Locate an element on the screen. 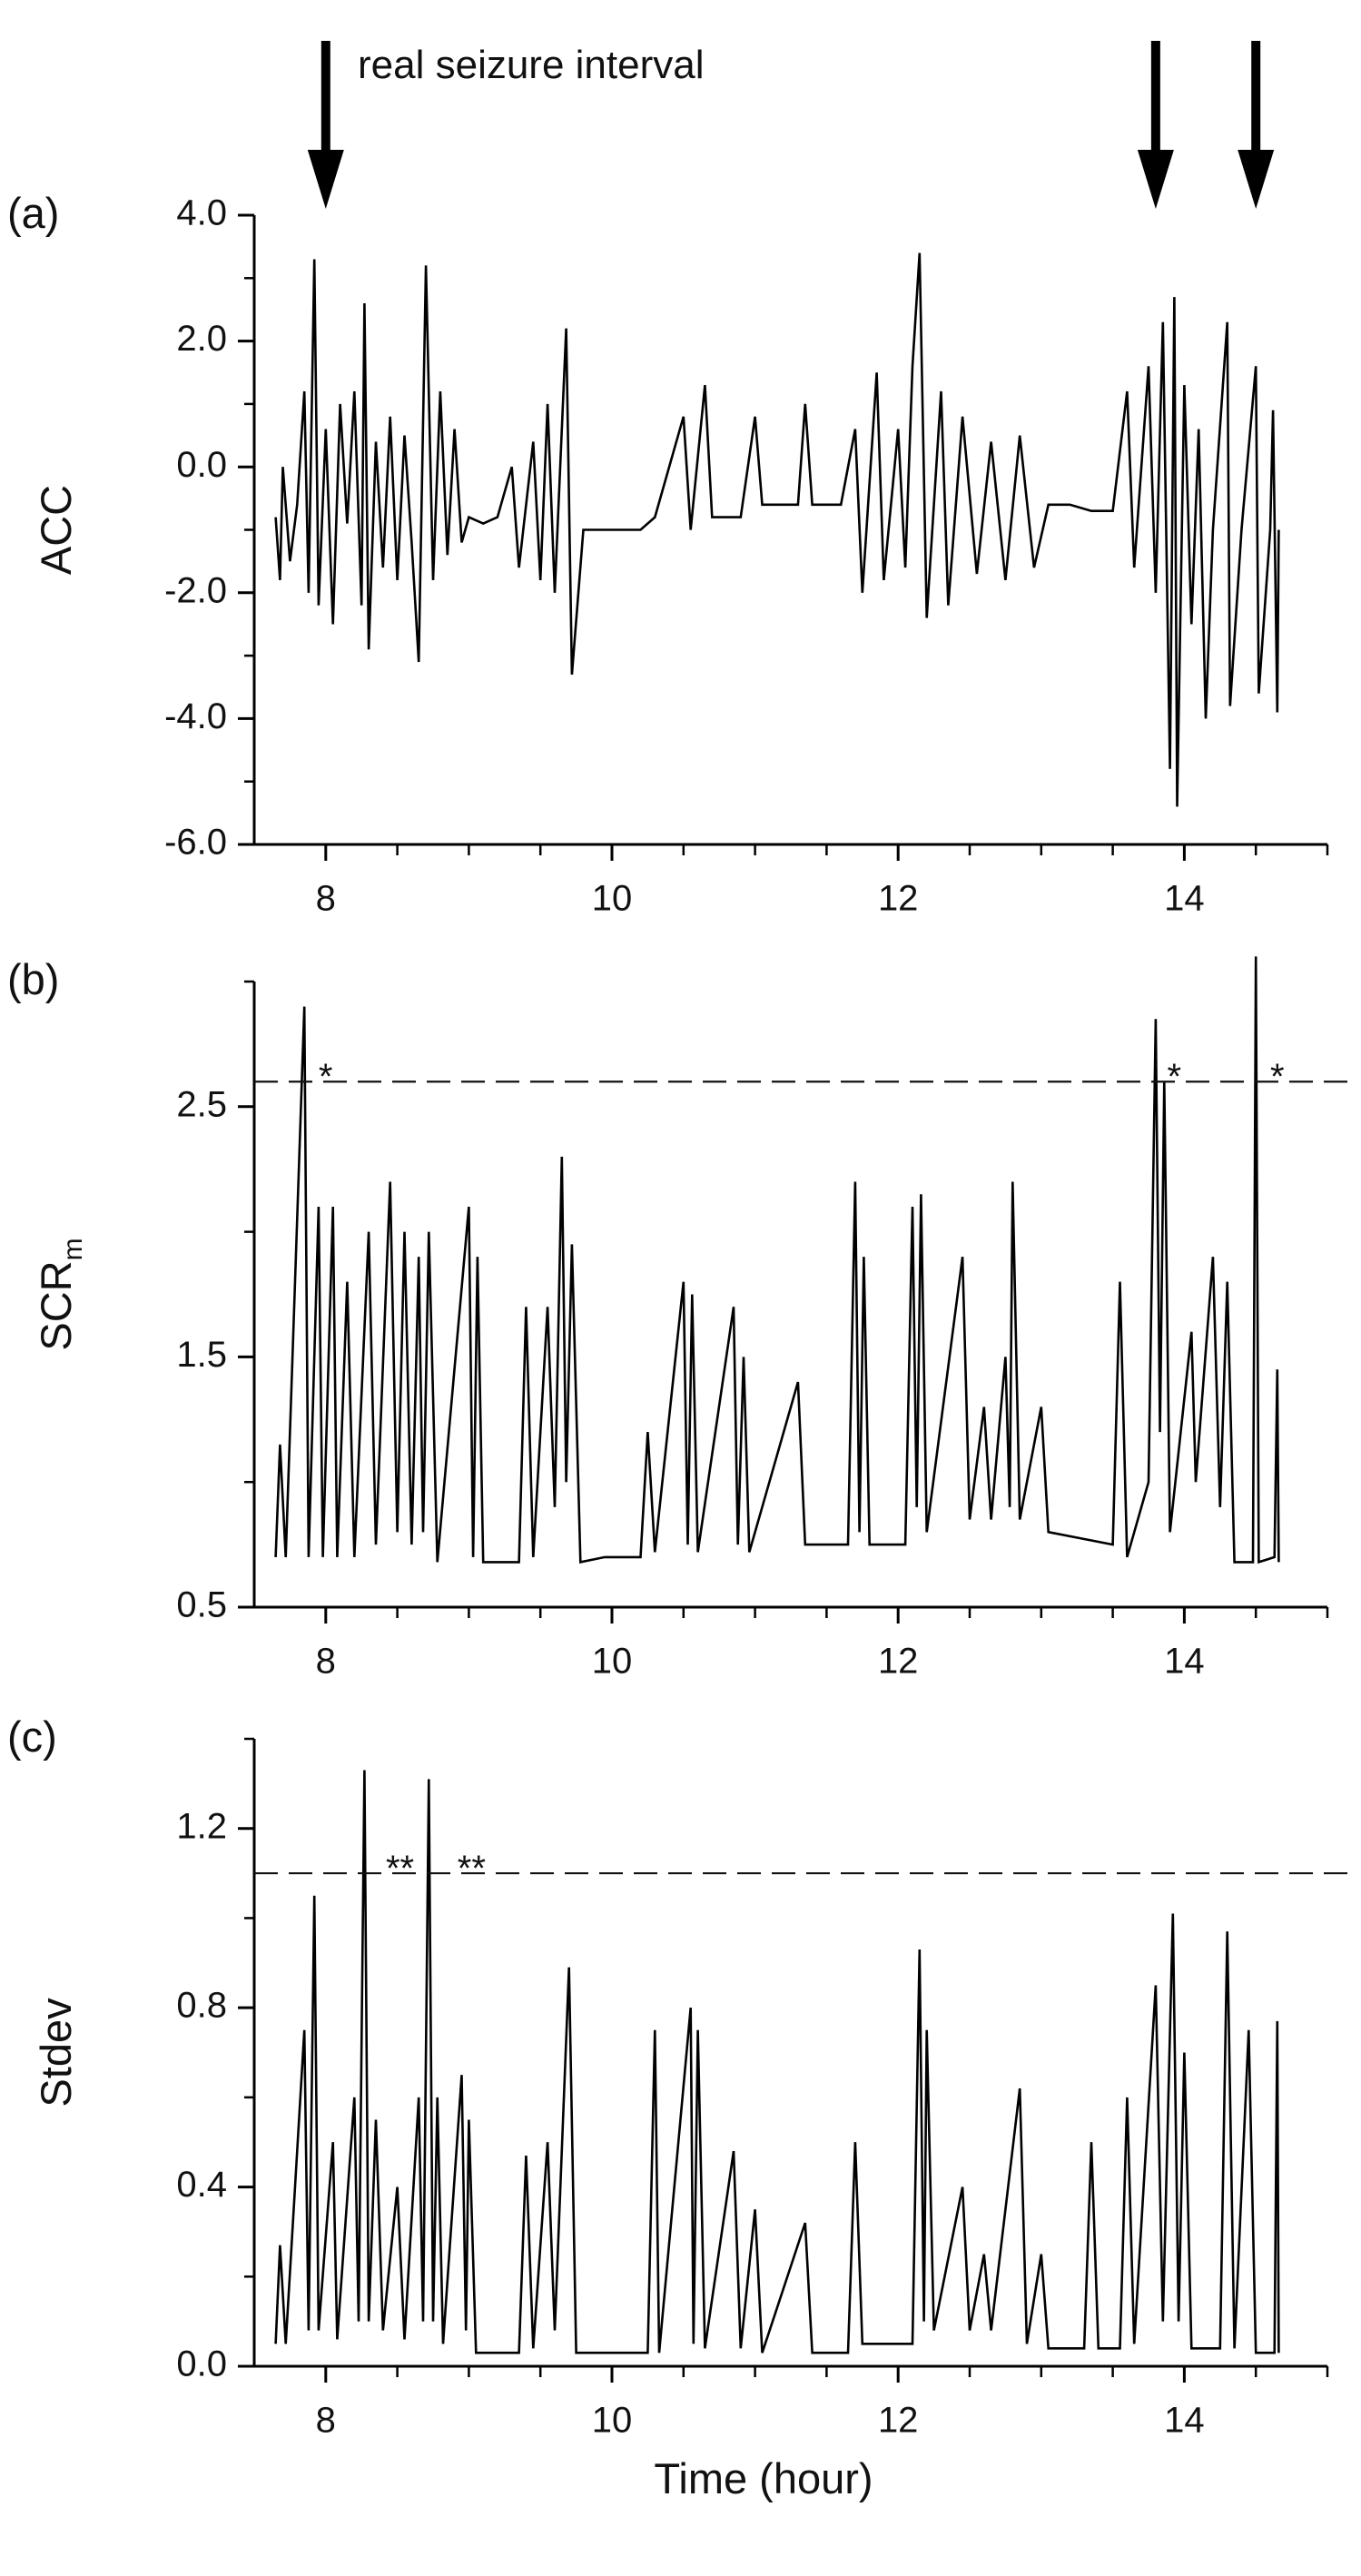 This screenshot has height=2576, width=1361. y-label-text: SCR is located at coordinates (56, 1305).